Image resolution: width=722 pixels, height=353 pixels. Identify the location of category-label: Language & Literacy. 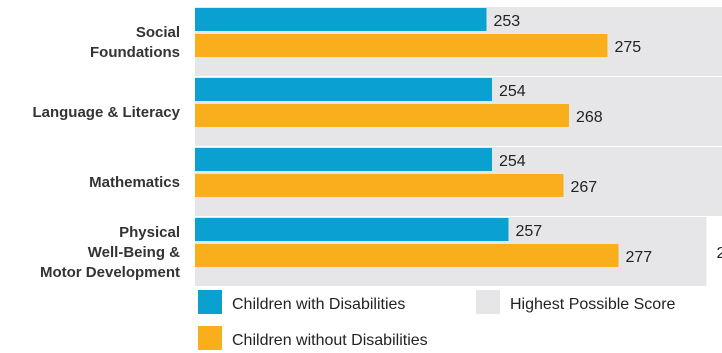
(106, 112).